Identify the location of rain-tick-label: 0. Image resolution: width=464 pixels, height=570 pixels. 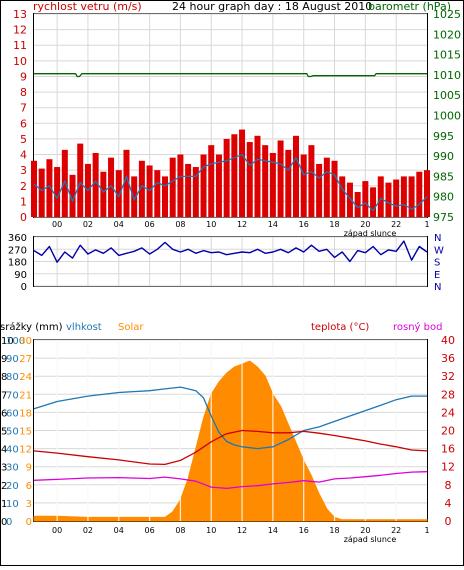
(4, 522).